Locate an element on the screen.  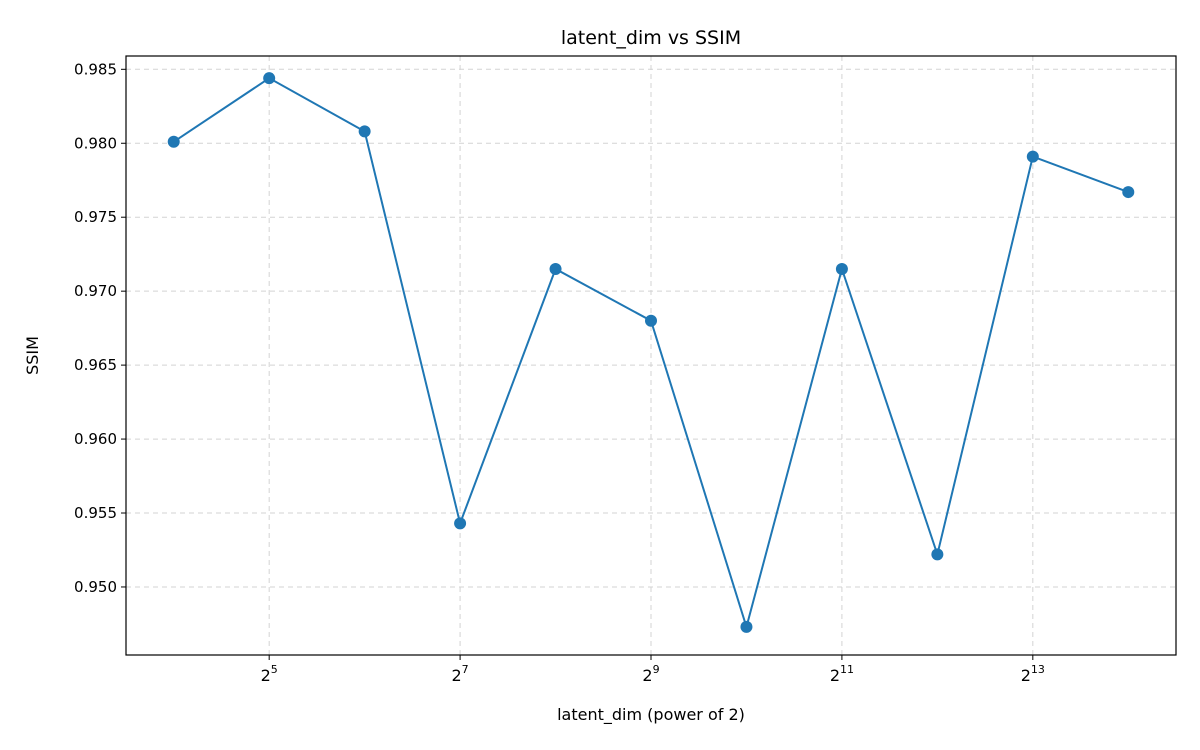
y-tick-label: 0.975 is located at coordinates (95, 217).